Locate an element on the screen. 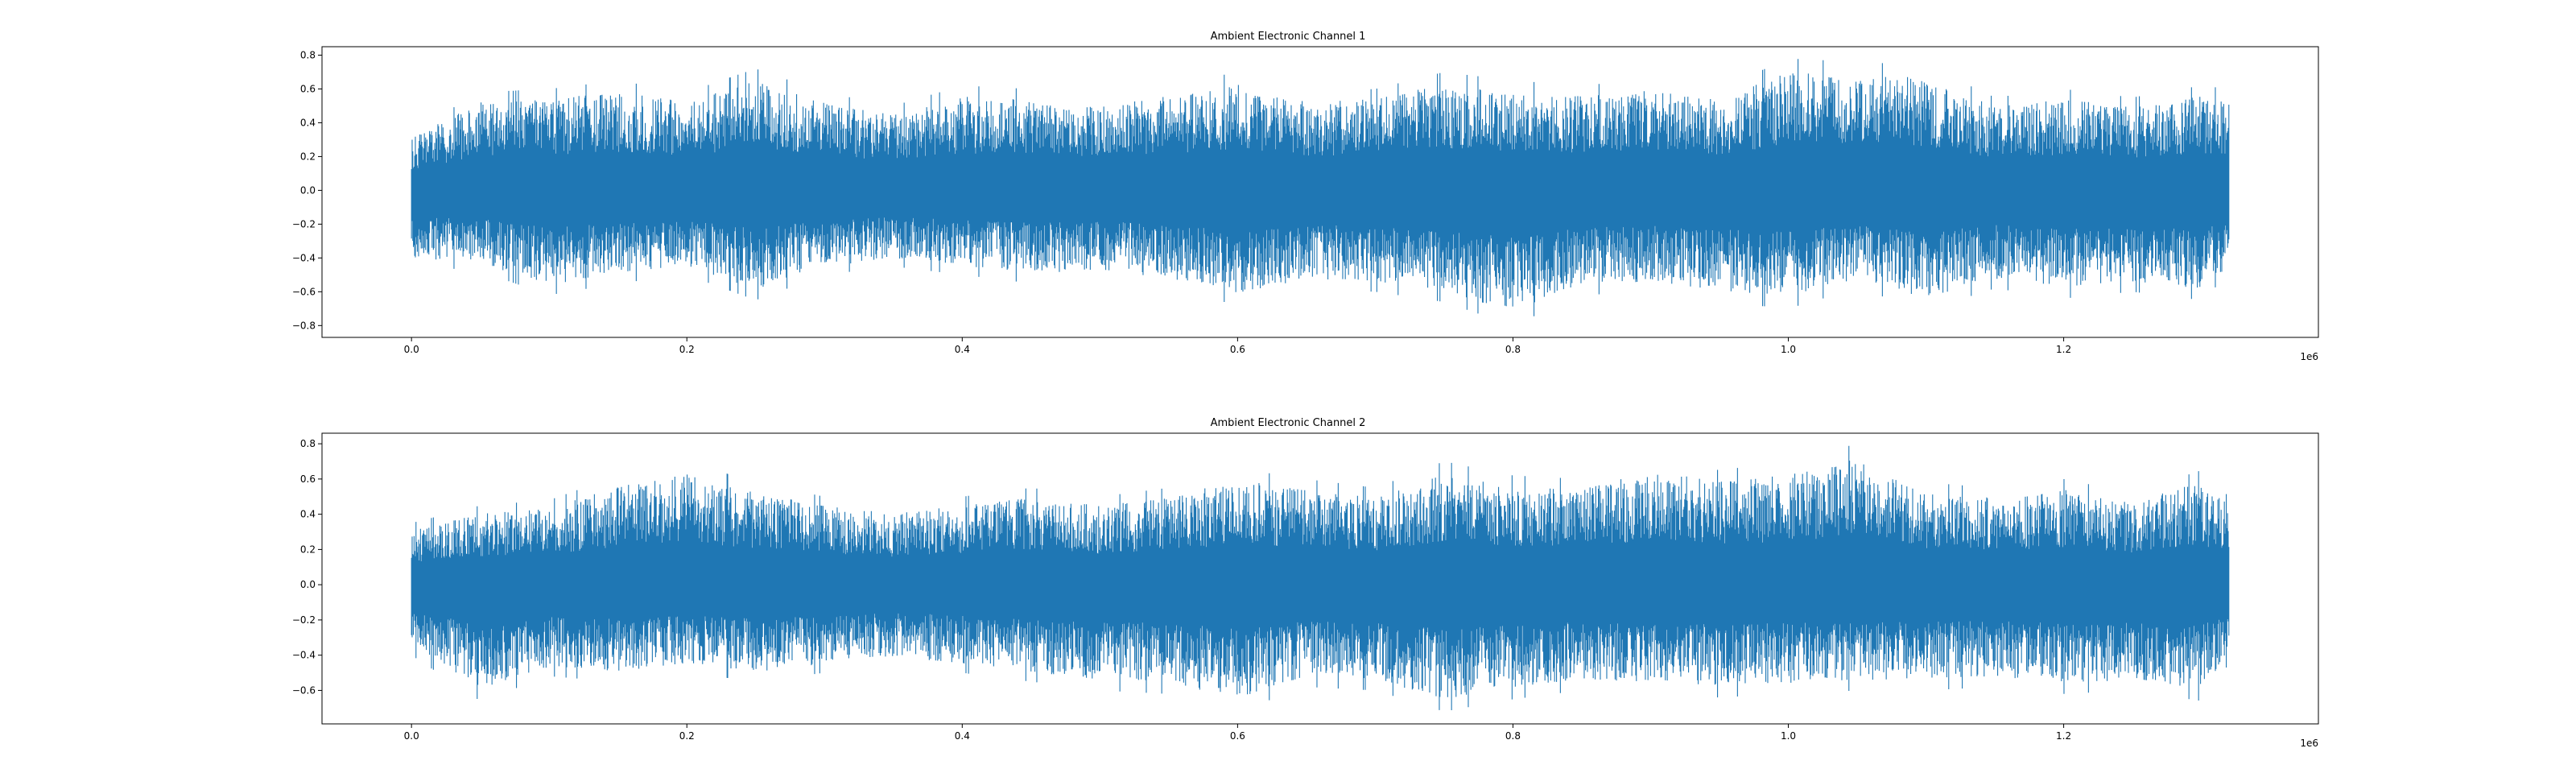 Image resolution: width=2576 pixels, height=773 pixels. y-axis: −0.8 −0.6 −0.4 −0.2 0.0 0.2 0.4 0.6 0.8 is located at coordinates (307, 190).